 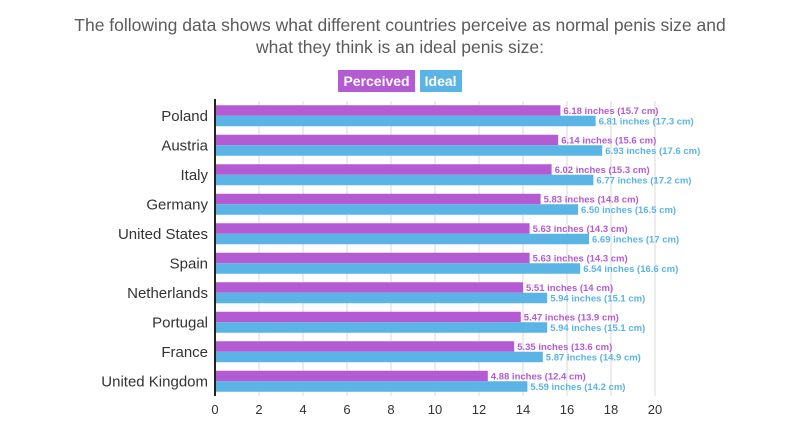 What do you see at coordinates (611, 409) in the screenshot?
I see `x-tick-label: 18` at bounding box center [611, 409].